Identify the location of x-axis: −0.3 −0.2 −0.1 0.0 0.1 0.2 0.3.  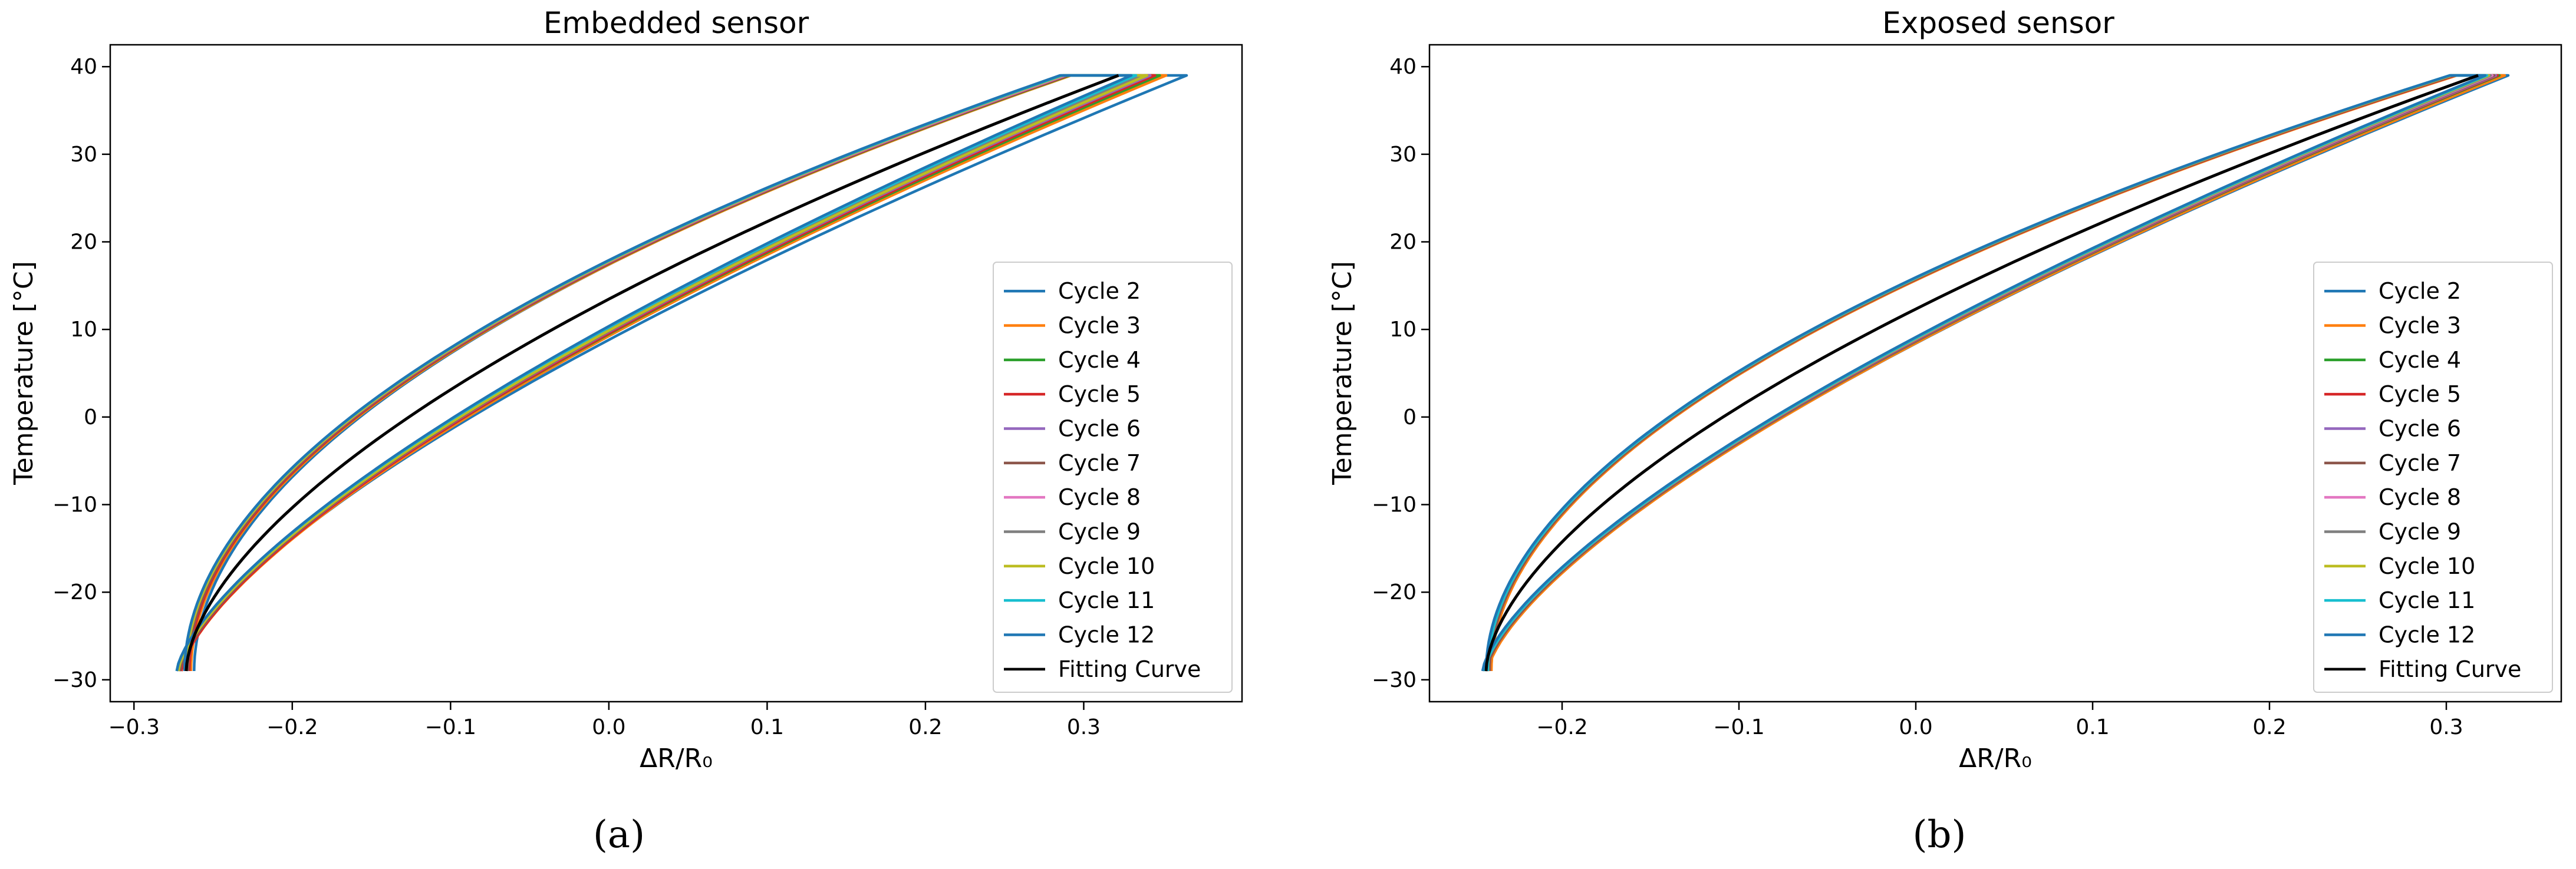
(604, 721).